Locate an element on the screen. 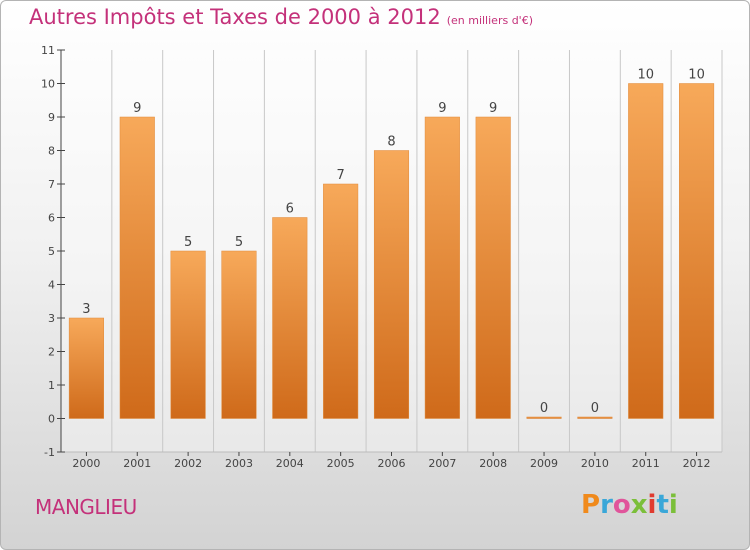 The width and height of the screenshot is (750, 550). y-tick-label: 9 is located at coordinates (51, 117).